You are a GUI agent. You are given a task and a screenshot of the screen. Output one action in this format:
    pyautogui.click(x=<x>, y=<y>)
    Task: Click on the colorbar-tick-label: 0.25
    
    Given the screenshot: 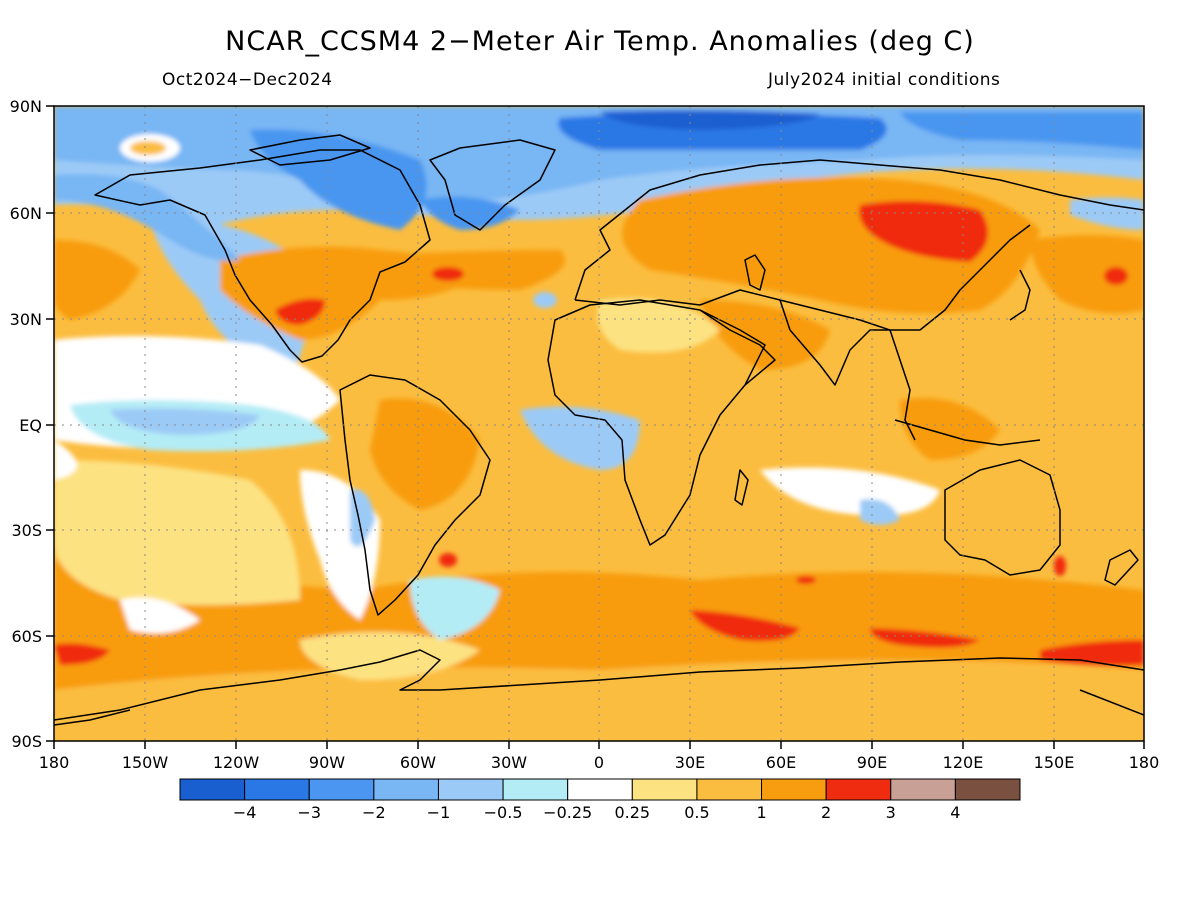 What is the action you would take?
    pyautogui.click(x=632, y=812)
    